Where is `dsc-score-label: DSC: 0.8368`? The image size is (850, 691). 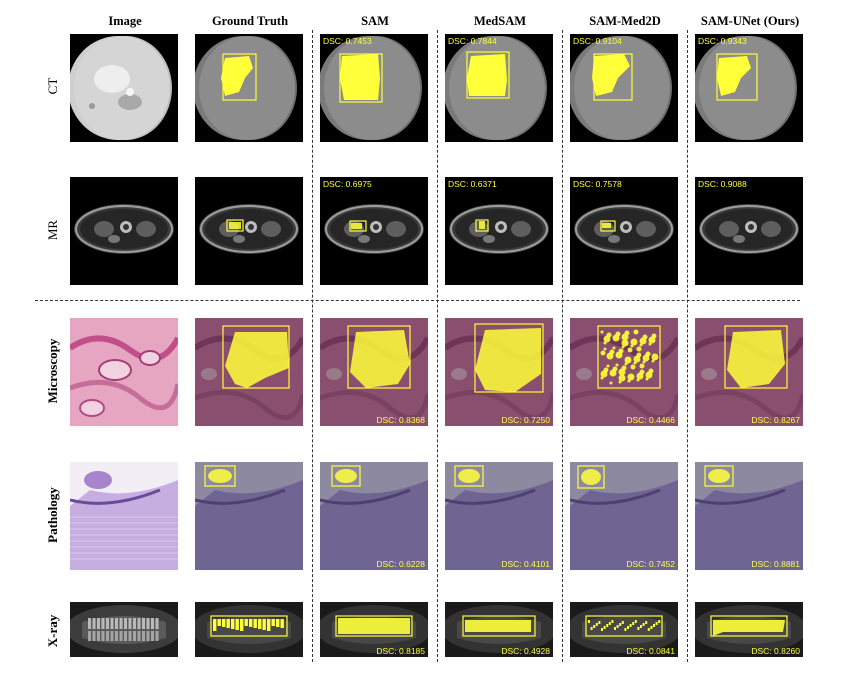 dsc-score-label: DSC: 0.8368 is located at coordinates (400, 419).